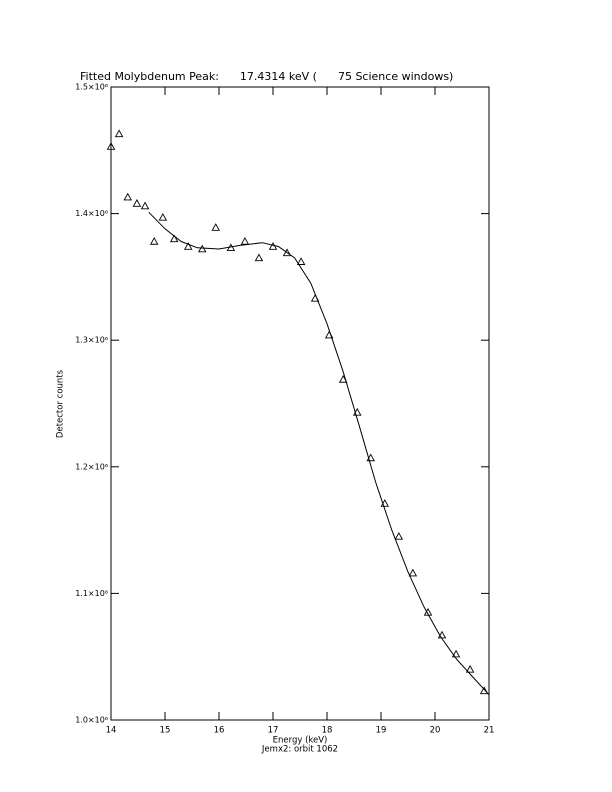  What do you see at coordinates (273, 731) in the screenshot?
I see `x-tick-label: 17` at bounding box center [273, 731].